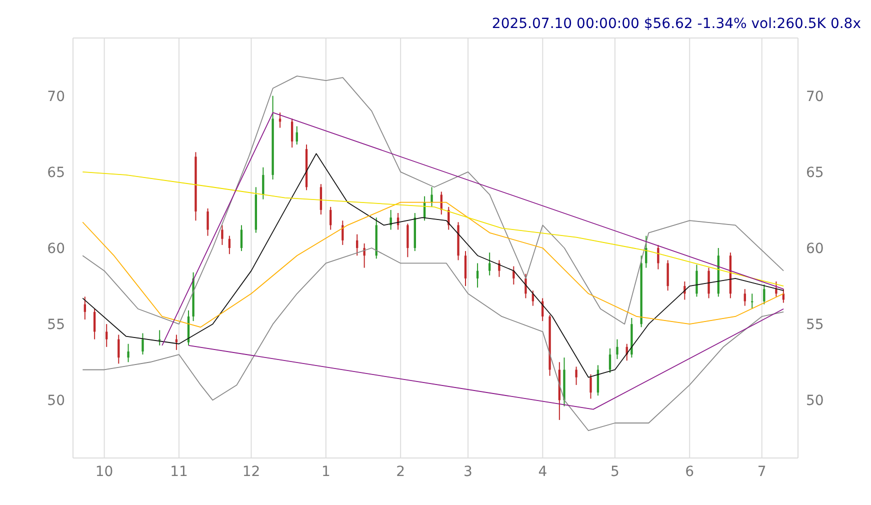 This screenshot has height=505, width=871. What do you see at coordinates (104, 472) in the screenshot?
I see `x-tick-label: 10` at bounding box center [104, 472].